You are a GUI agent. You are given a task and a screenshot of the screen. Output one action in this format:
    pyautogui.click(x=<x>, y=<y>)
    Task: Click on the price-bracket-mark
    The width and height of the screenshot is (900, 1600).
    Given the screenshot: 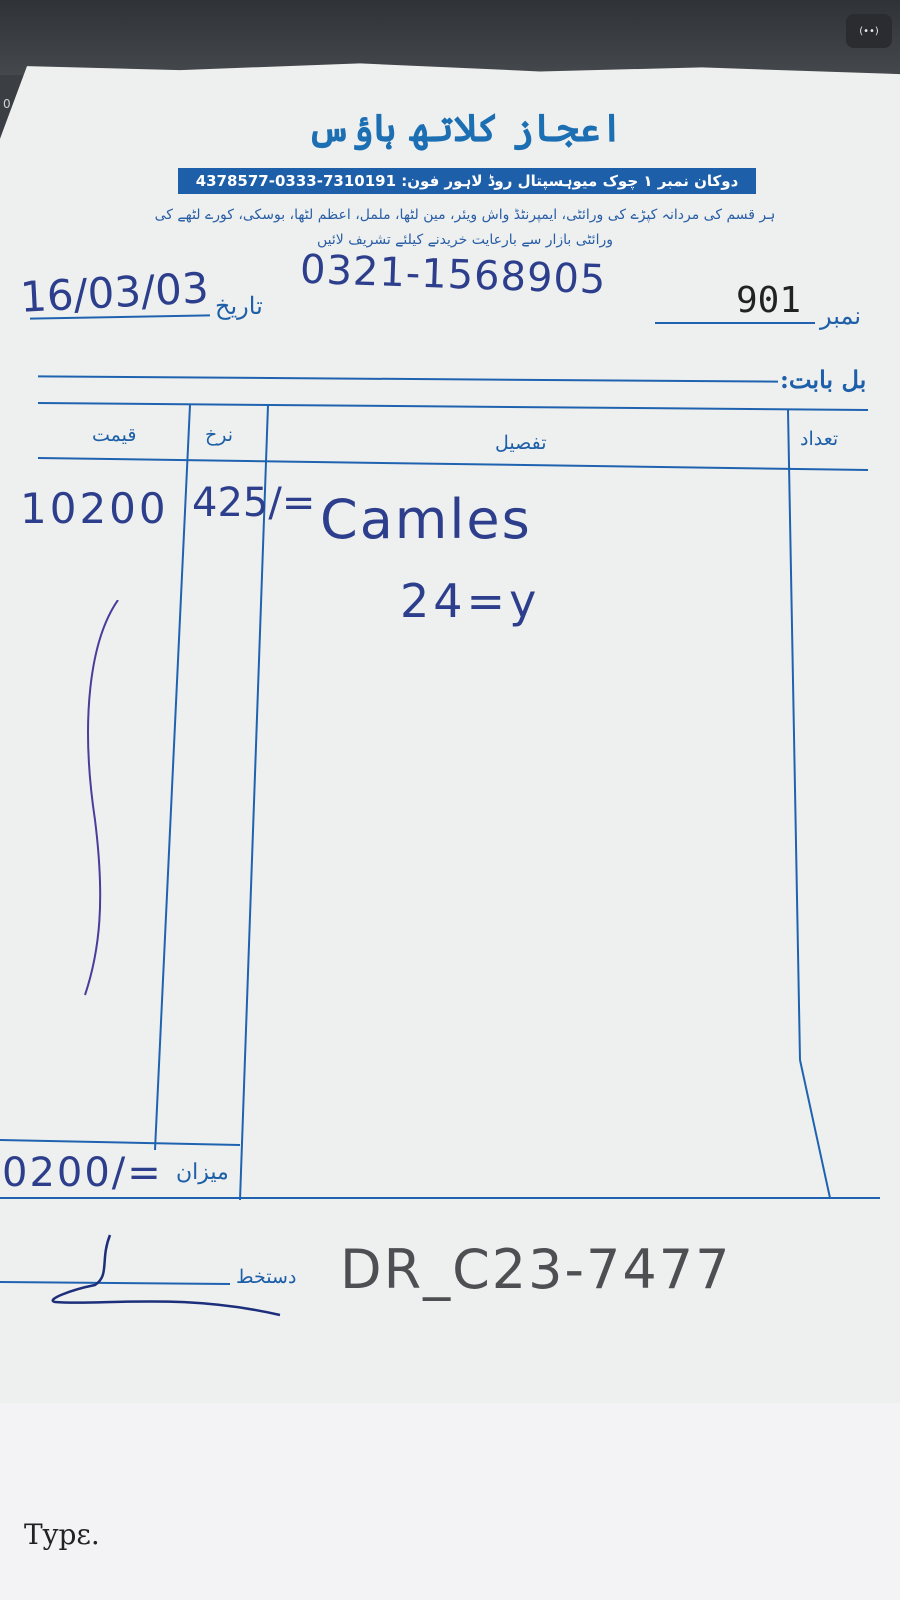 What is the action you would take?
    pyautogui.click(x=101, y=798)
    